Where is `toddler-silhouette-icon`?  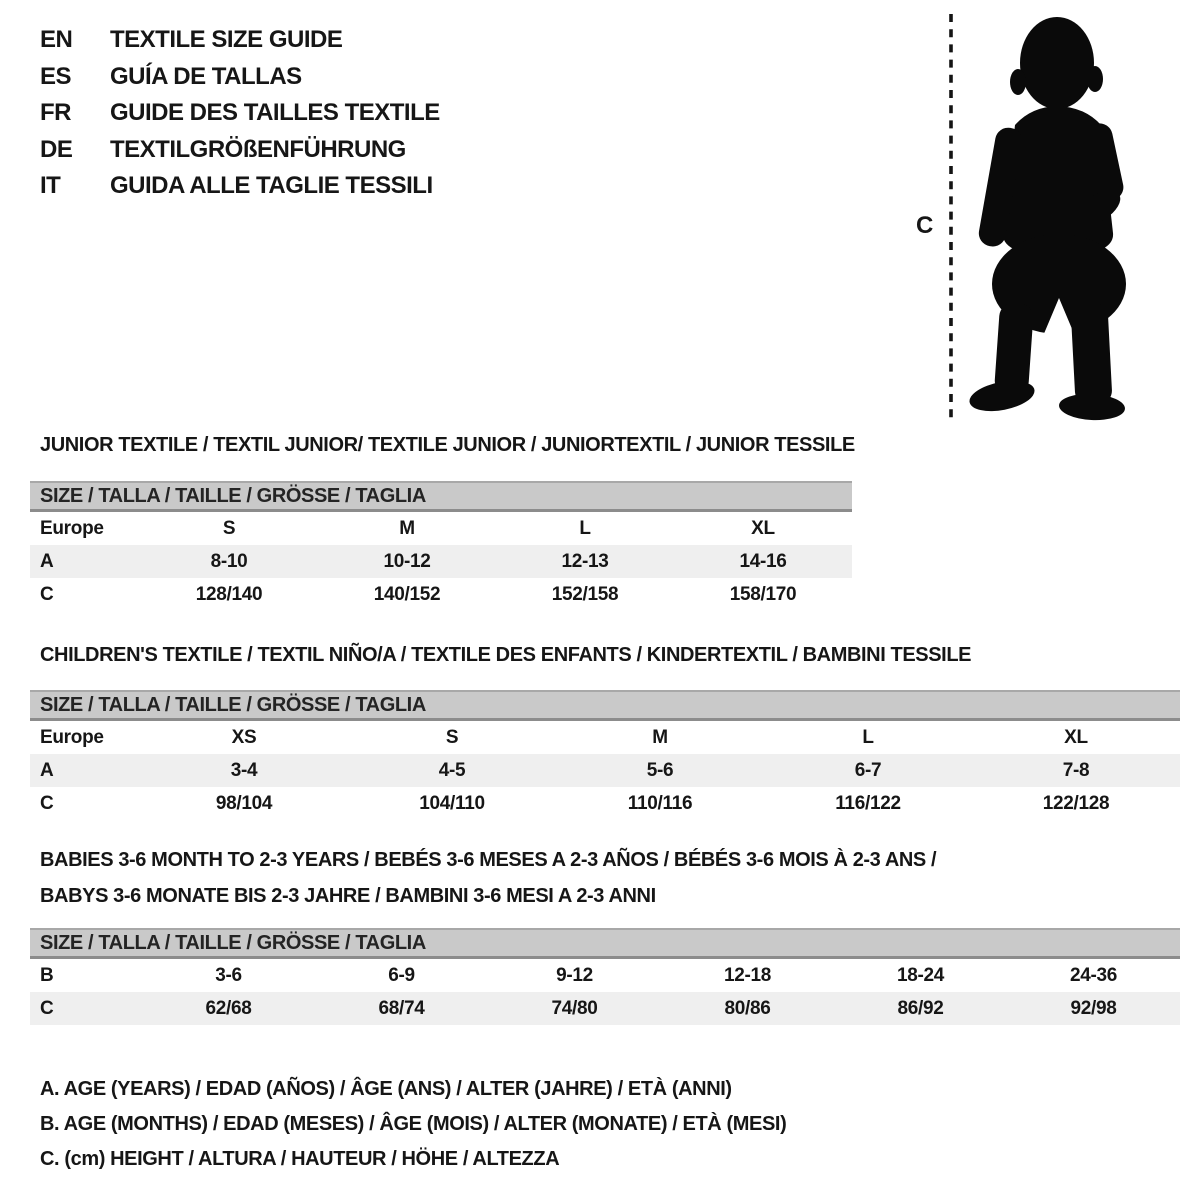 toddler-silhouette-icon is located at coordinates (1047, 219).